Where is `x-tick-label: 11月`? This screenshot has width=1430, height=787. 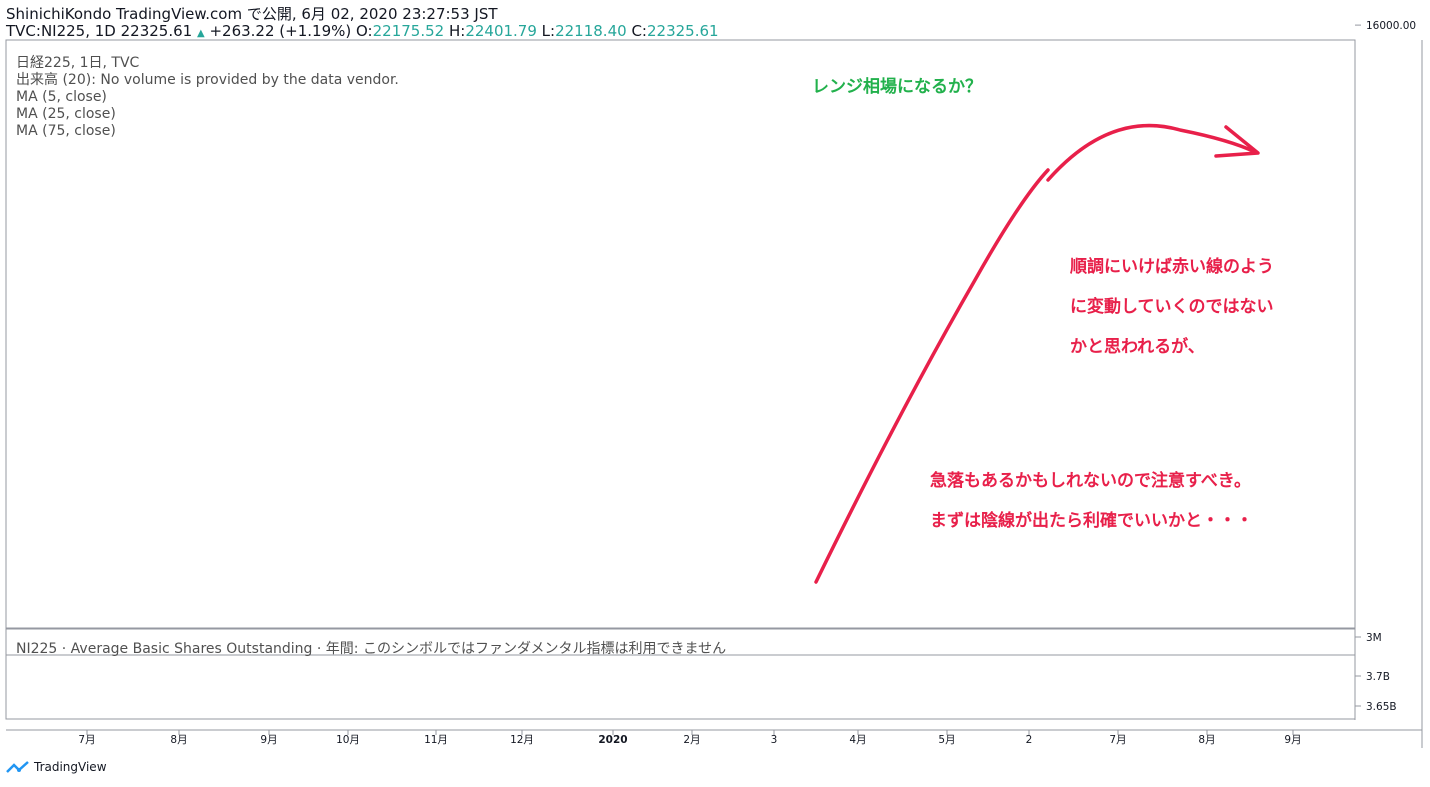
x-tick-label: 11月 is located at coordinates (436, 740).